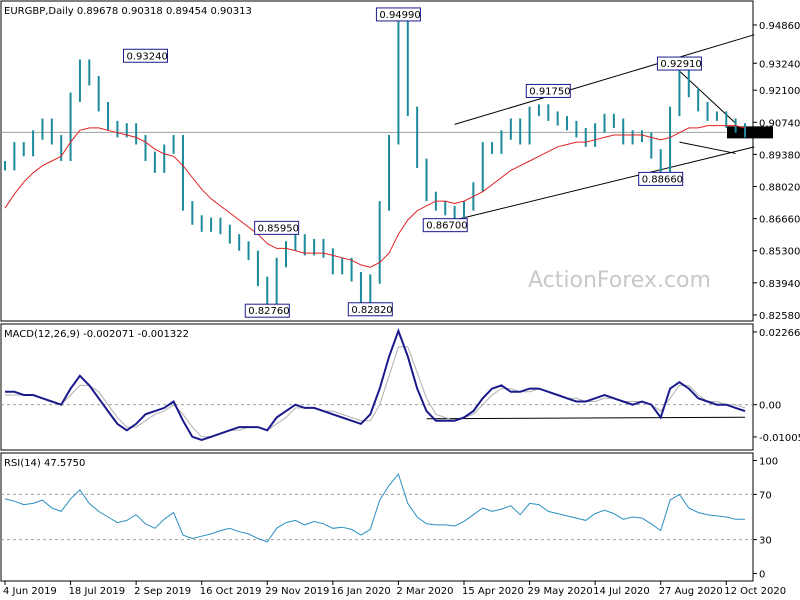  What do you see at coordinates (162, 591) in the screenshot?
I see `x-tick-label: 2 Sep 2019` at bounding box center [162, 591].